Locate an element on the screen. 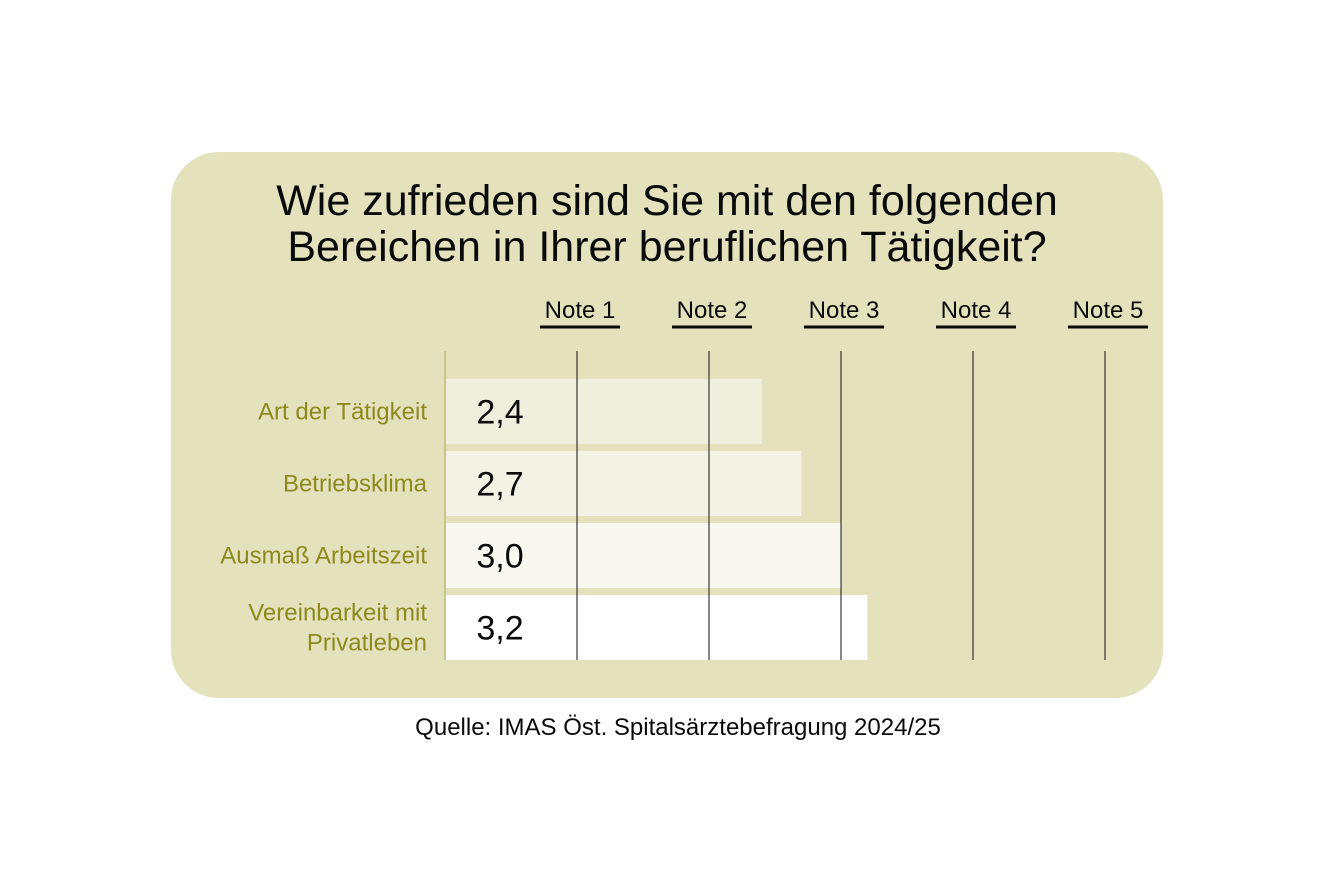 This screenshot has height=890, width=1334. category-label-3: Ausmaß Arbeitszeit is located at coordinates (323, 556).